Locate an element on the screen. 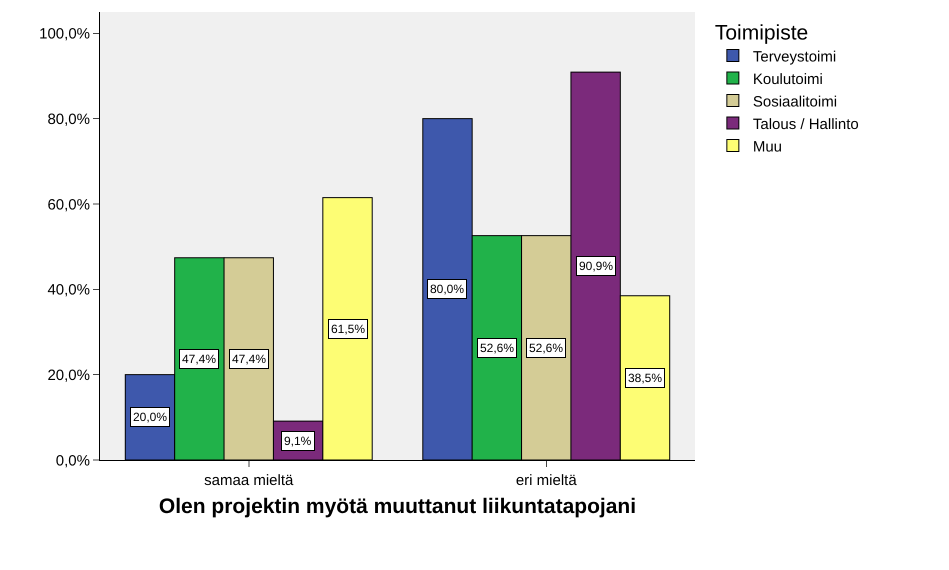 This screenshot has width=949, height=570. data-label: 20,0% is located at coordinates (150, 417).